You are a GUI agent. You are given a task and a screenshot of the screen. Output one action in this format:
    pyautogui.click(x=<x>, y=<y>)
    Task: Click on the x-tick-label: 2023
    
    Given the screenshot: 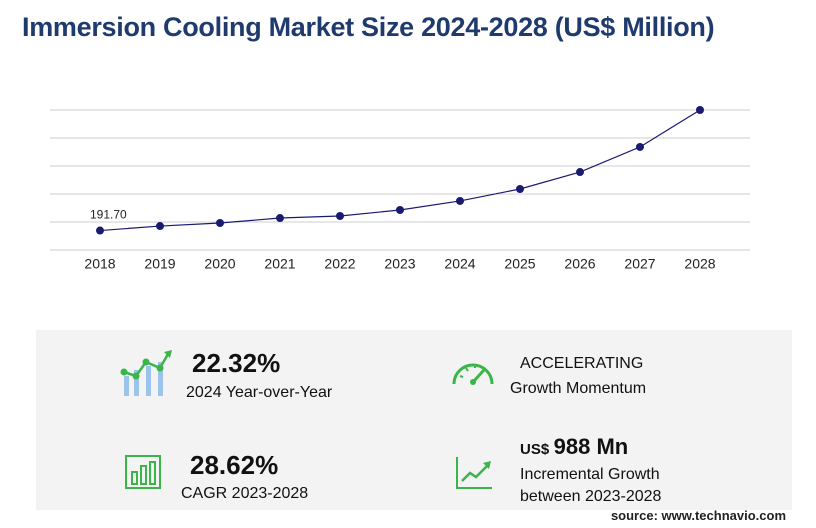 What is the action you would take?
    pyautogui.click(x=399, y=264)
    